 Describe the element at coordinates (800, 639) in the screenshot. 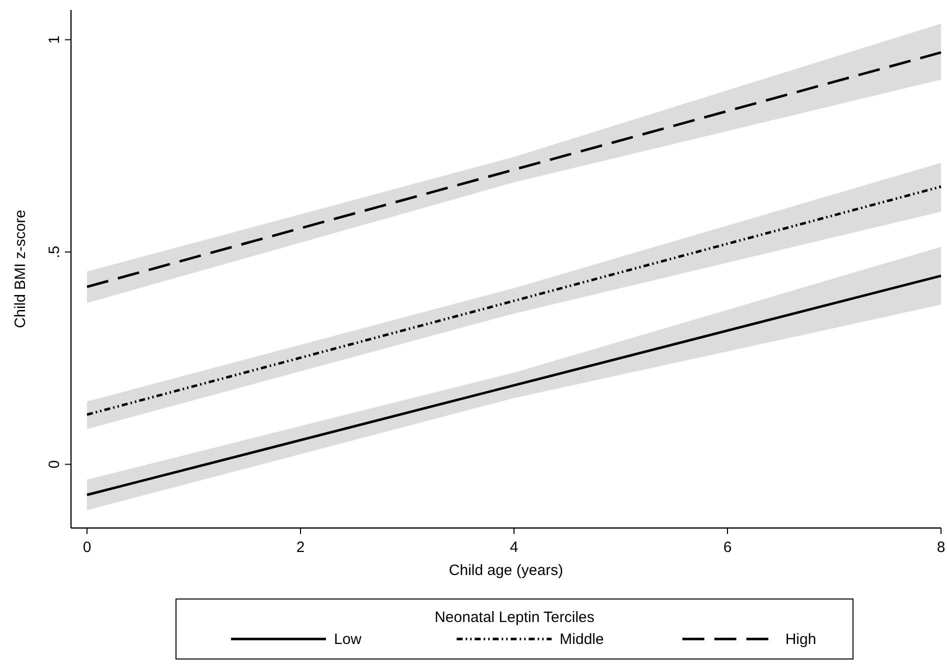

I see `legend-label: High` at that location.